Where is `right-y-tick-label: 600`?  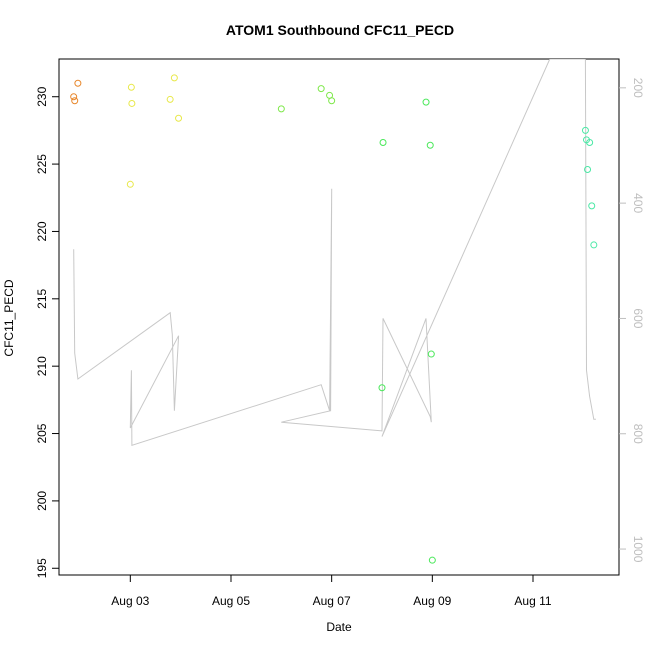
right-y-tick-label: 600 is located at coordinates (638, 318).